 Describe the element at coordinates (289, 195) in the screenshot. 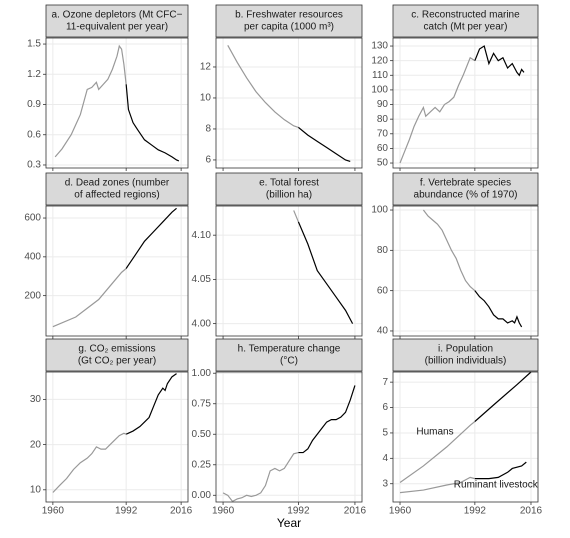

I see `panel-title: (billion ha)` at that location.